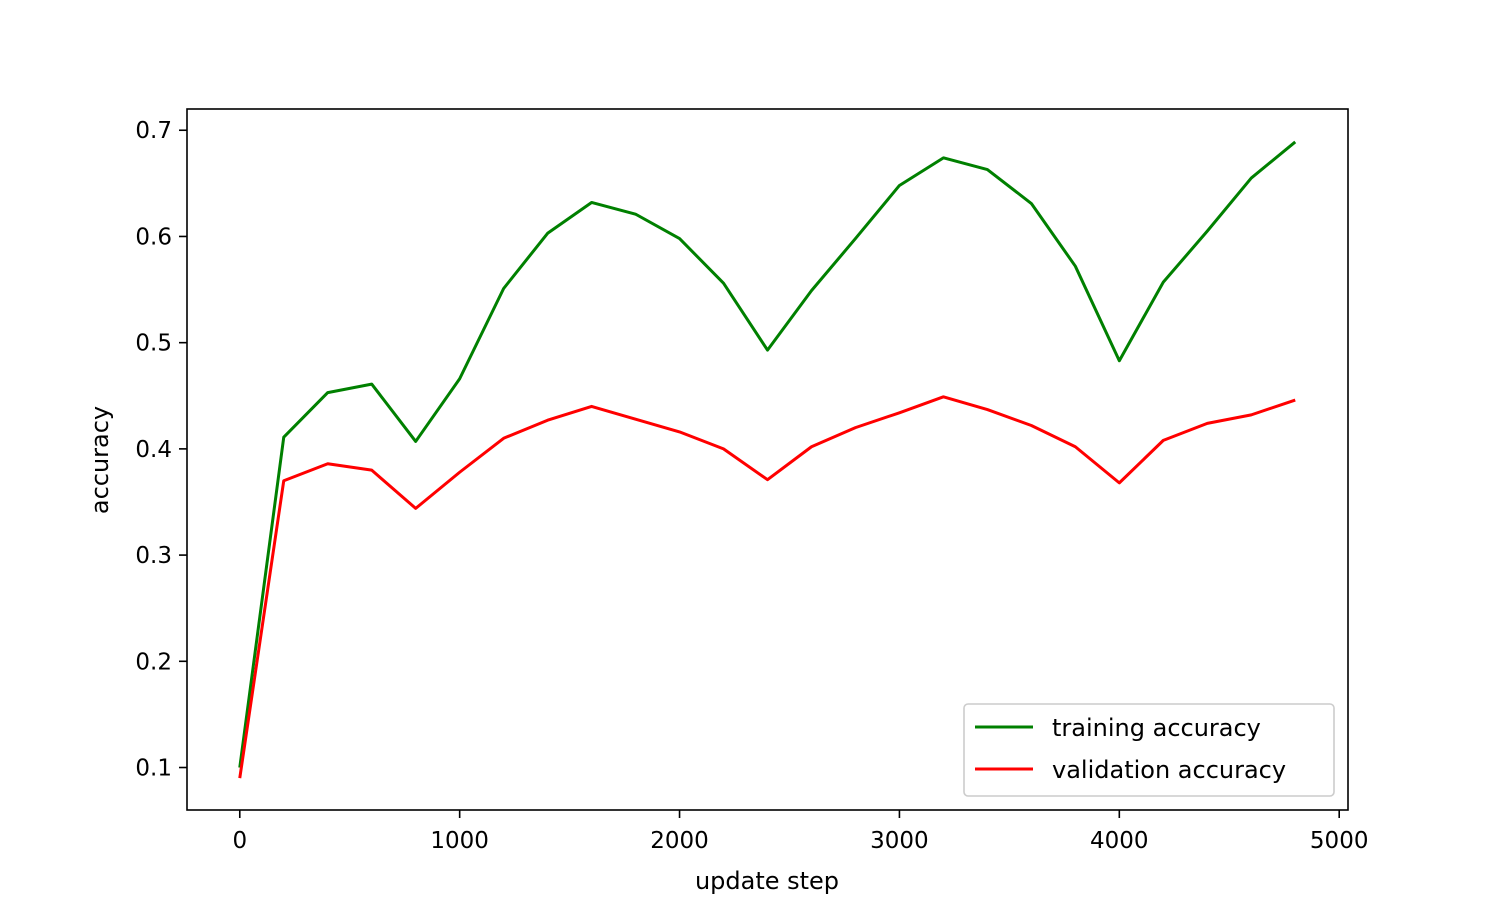  What do you see at coordinates (1339, 841) in the screenshot?
I see `x-tick-label: 5000` at bounding box center [1339, 841].